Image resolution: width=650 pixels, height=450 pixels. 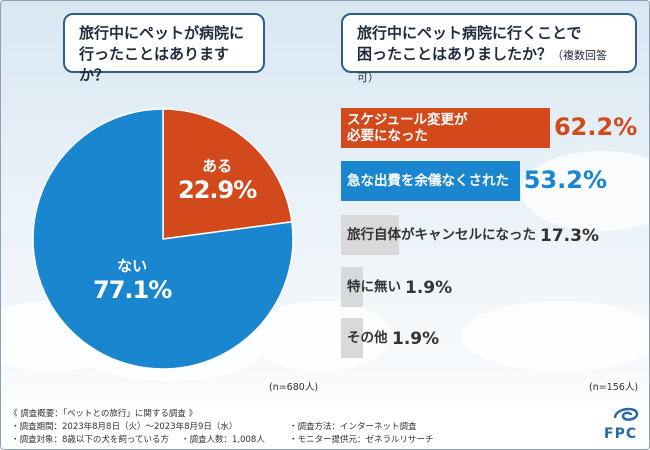 I want to click on bar-category-label: その他, so click(x=367, y=338).